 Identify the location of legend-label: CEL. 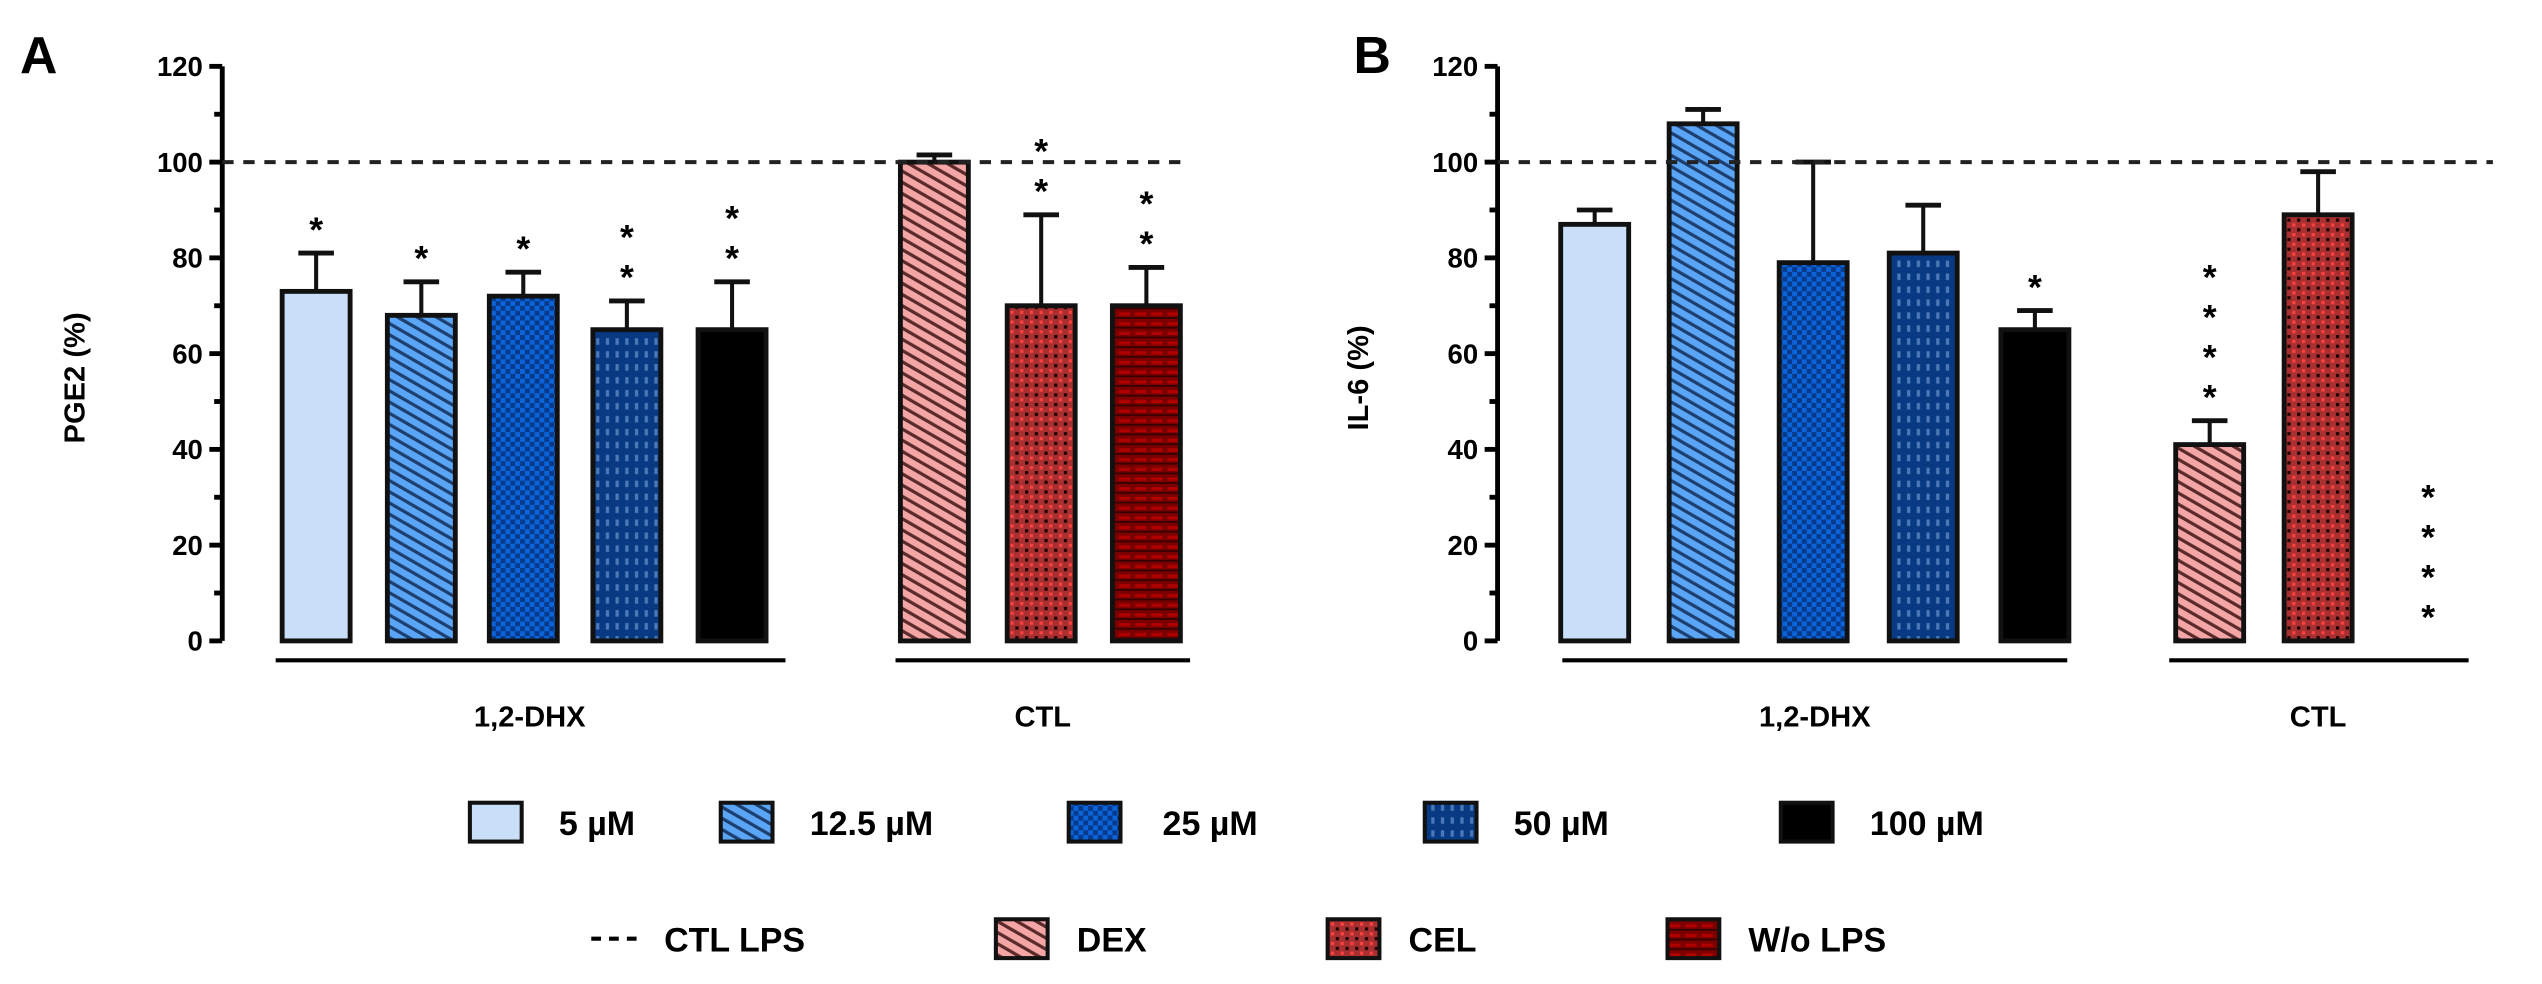
(1443, 941).